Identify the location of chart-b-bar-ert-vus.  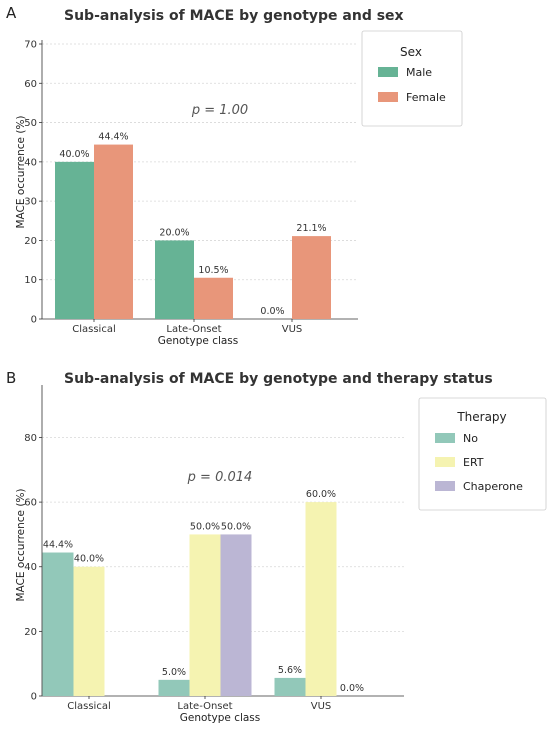
(321, 599).